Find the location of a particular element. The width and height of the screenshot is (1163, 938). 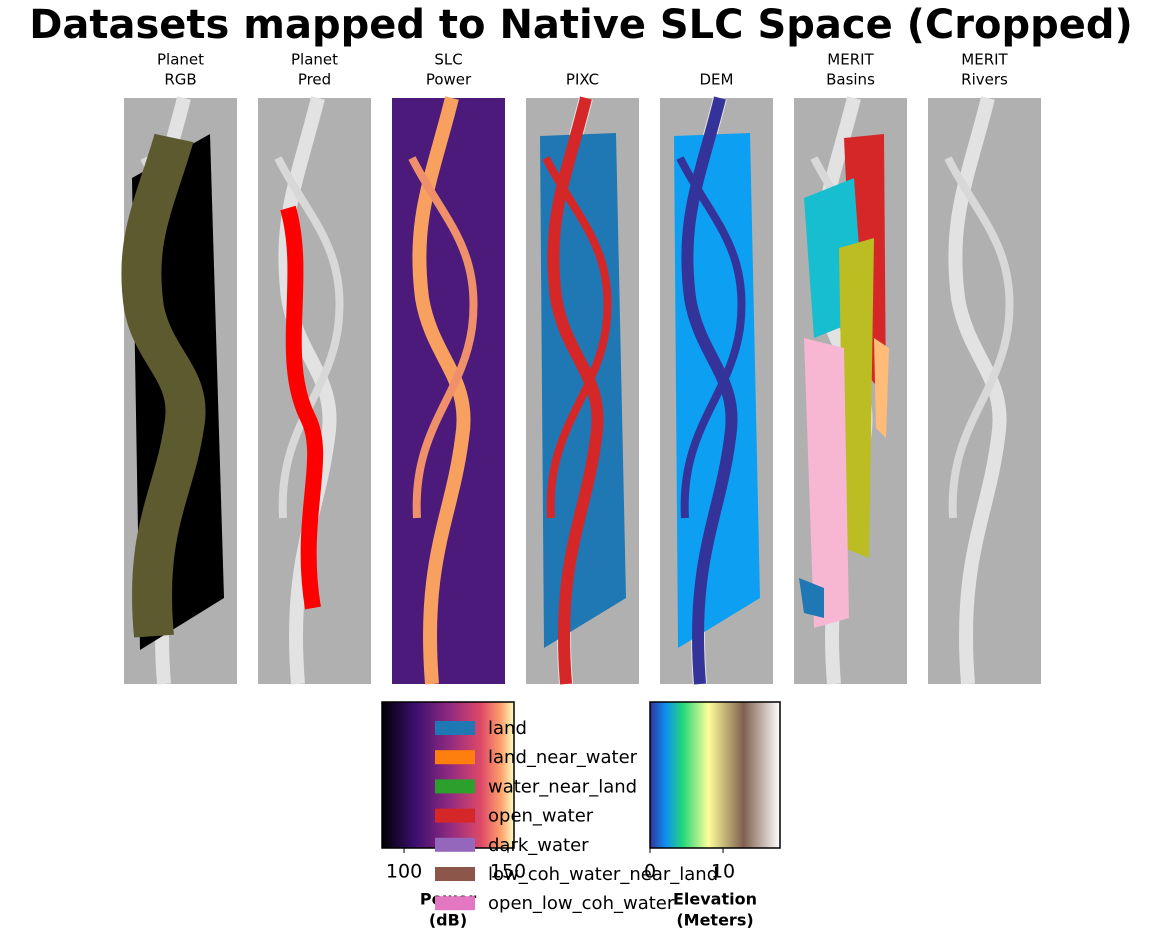

colorbar-label: (dB) is located at coordinates (448, 920).